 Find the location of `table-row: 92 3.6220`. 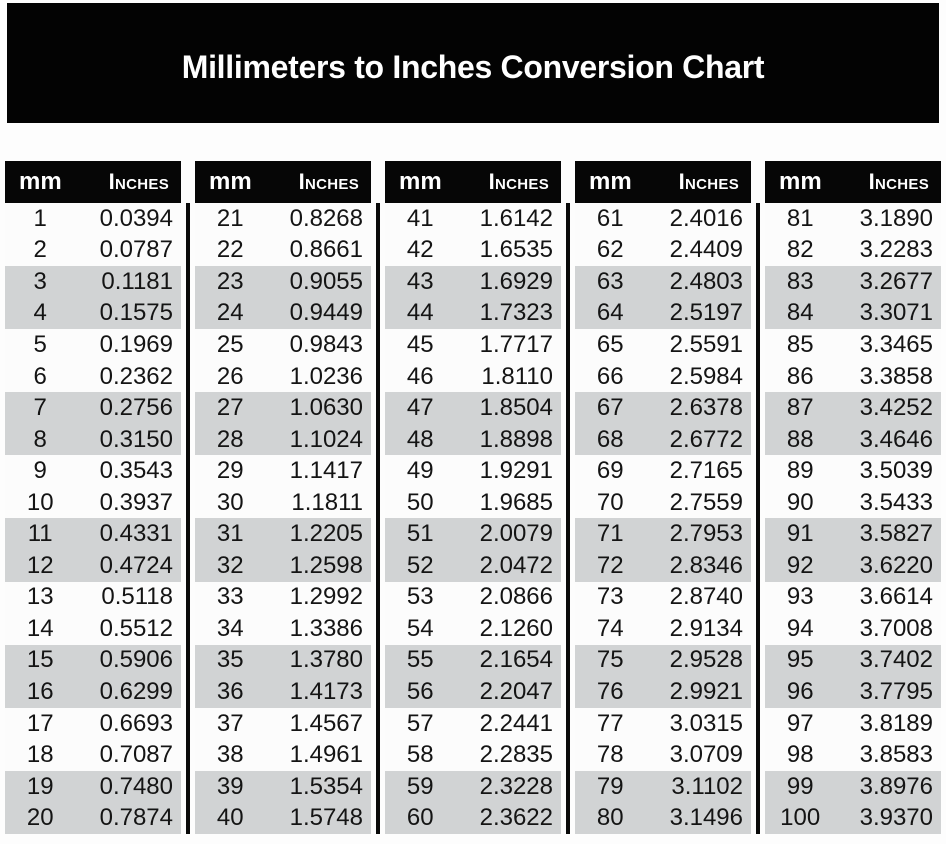

table-row: 92 3.6220 is located at coordinates (853, 566).